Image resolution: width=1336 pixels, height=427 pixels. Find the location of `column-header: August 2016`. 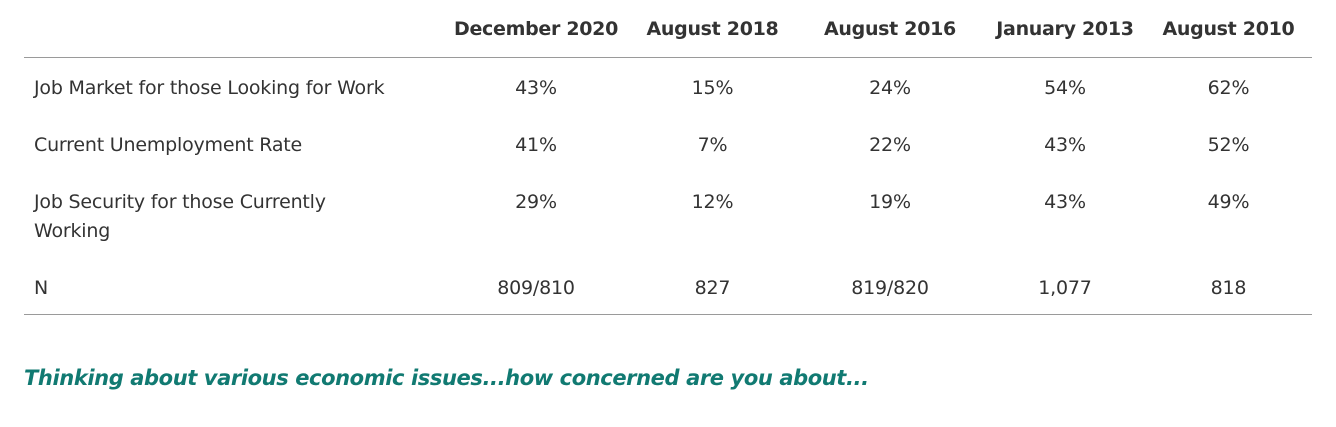

column-header: August 2016 is located at coordinates (890, 29).